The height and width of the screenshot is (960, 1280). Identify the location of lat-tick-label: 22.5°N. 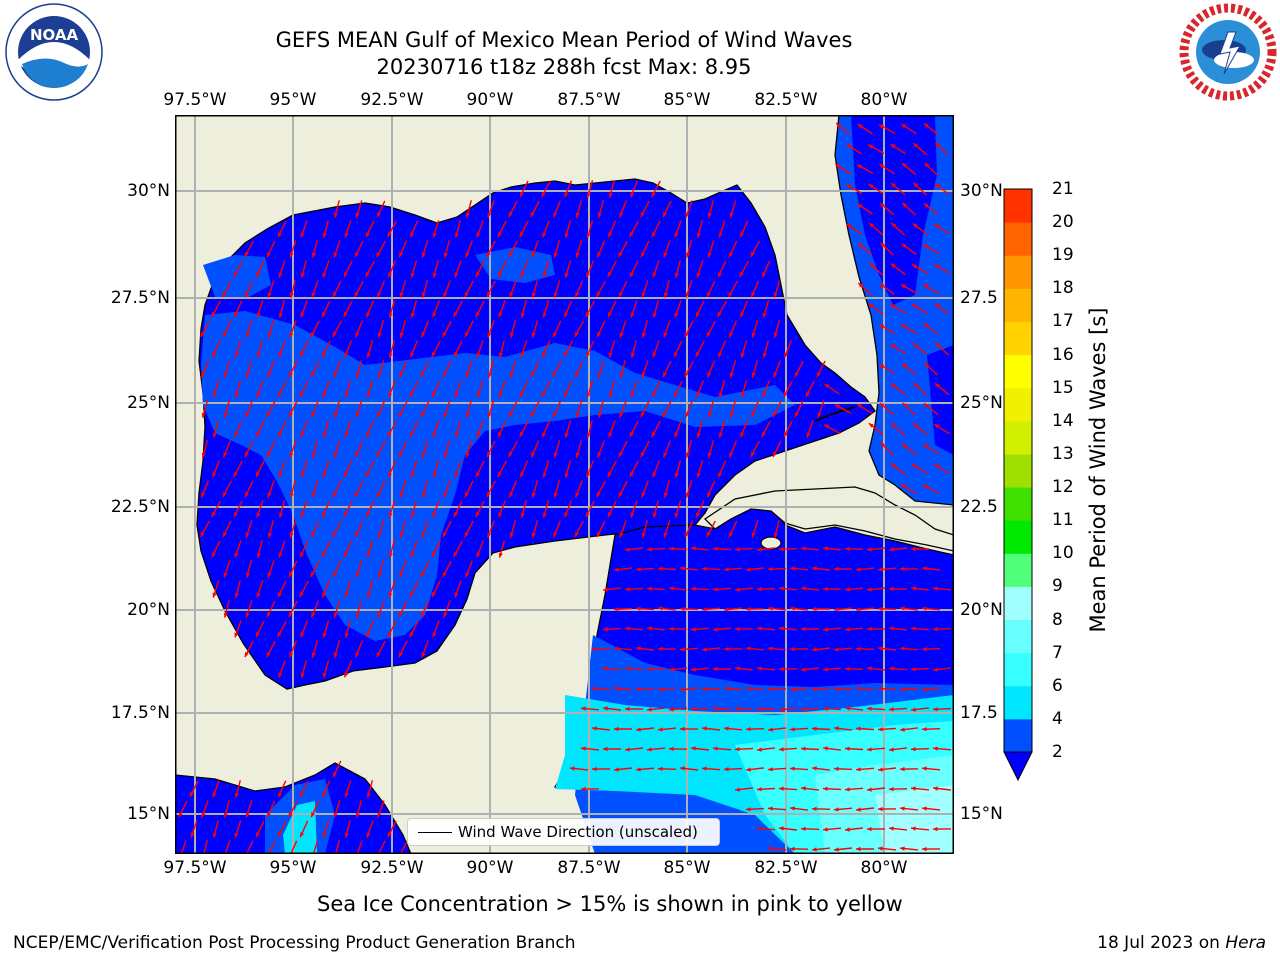
(140, 507).